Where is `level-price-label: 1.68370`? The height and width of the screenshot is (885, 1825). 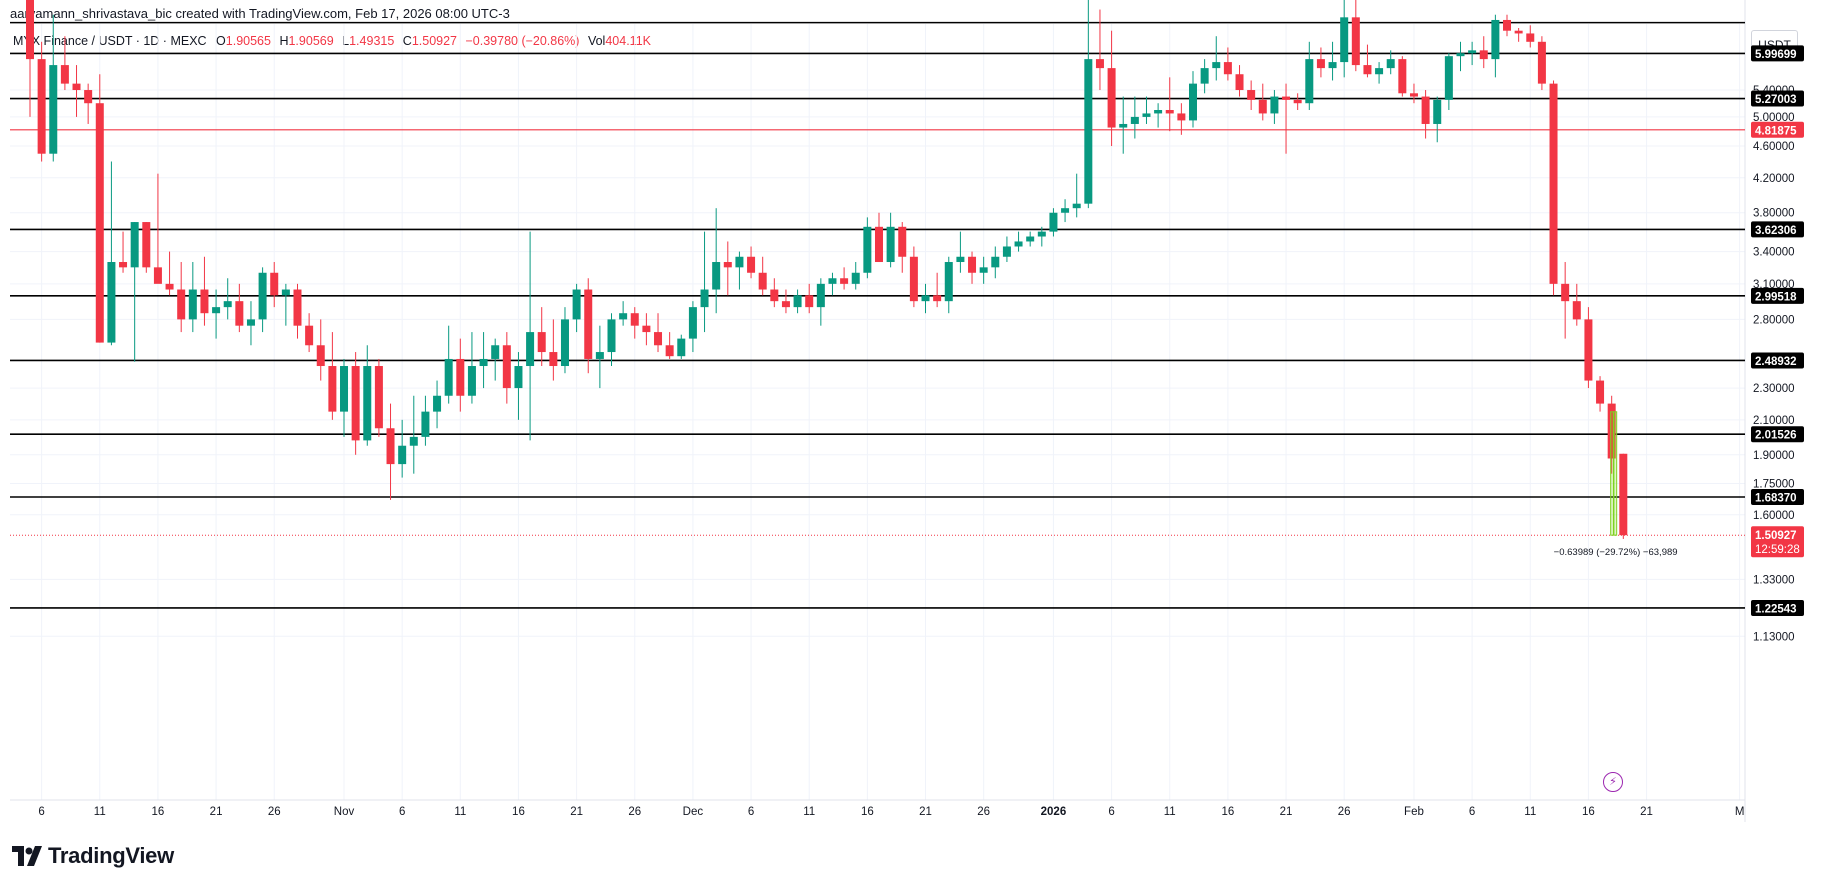 level-price-label: 1.68370 is located at coordinates (1776, 498).